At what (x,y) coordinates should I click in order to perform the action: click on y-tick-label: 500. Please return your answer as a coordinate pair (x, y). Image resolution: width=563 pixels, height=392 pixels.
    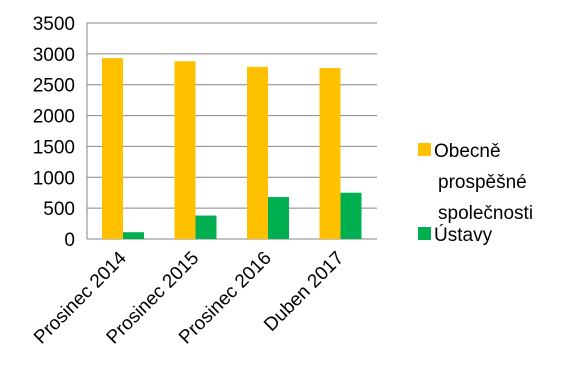
    Looking at the image, I should click on (59, 209).